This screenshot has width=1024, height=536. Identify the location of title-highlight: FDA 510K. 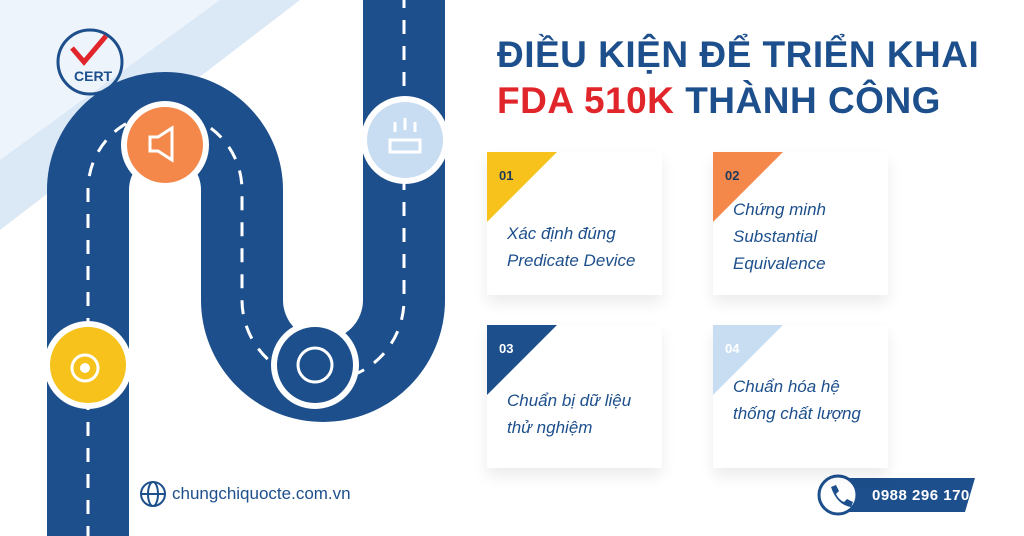
(586, 100).